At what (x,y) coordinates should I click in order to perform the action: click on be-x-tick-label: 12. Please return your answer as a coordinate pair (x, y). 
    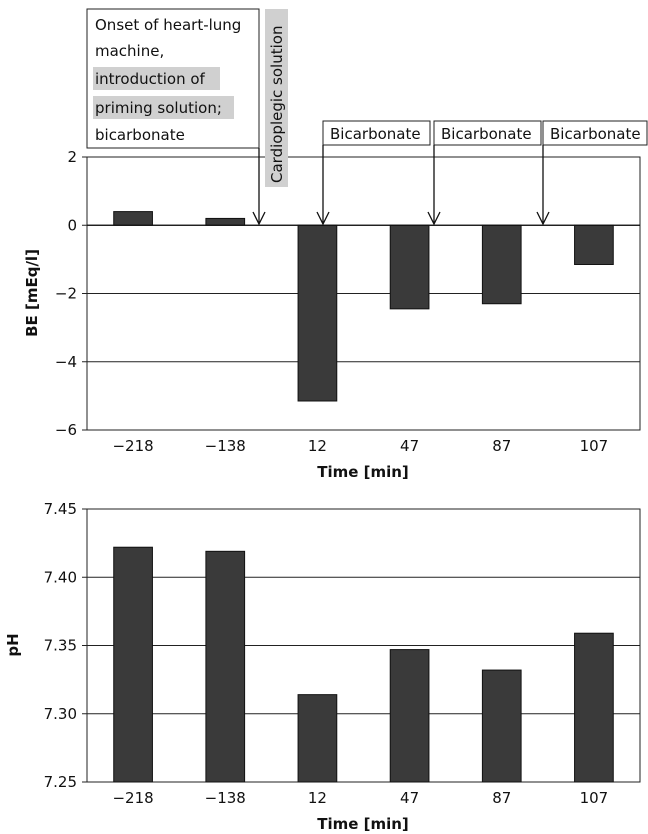
    Looking at the image, I should click on (317, 446).